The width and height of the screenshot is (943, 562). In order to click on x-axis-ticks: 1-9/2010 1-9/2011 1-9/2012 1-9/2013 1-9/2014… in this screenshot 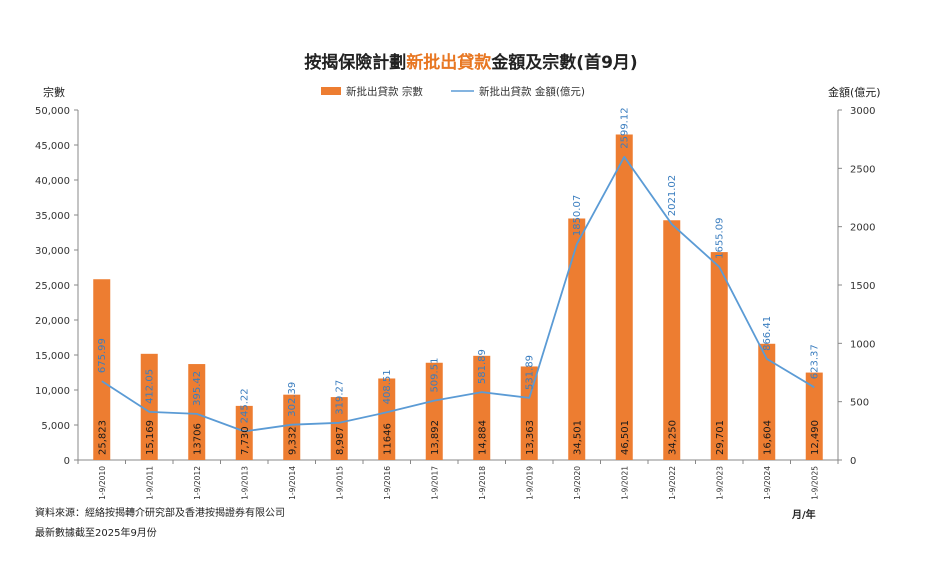, I will do `click(458, 480)`.